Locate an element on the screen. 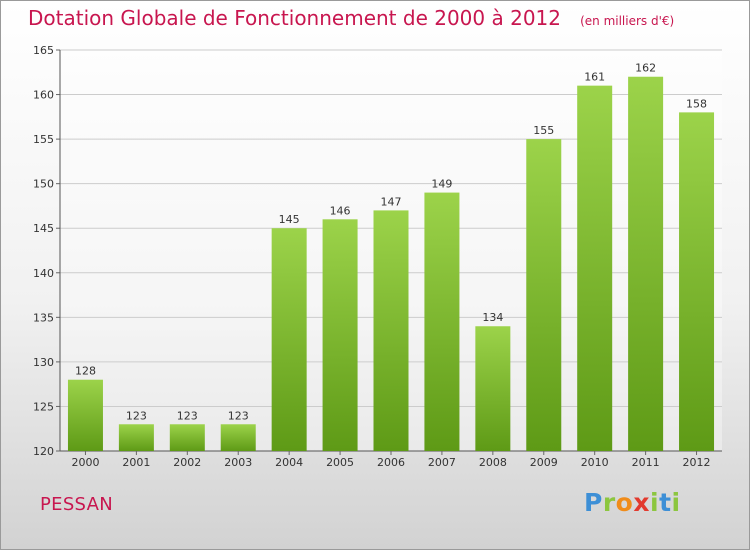 The image size is (750, 550). y-tick-label-130: 130 is located at coordinates (43, 362).